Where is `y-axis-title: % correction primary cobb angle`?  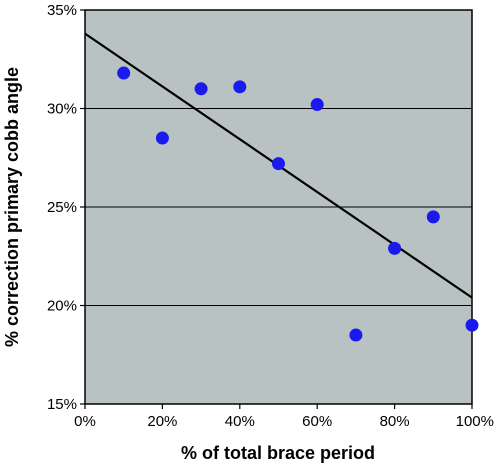 y-axis-title: % correction primary cobb angle is located at coordinates (12, 207).